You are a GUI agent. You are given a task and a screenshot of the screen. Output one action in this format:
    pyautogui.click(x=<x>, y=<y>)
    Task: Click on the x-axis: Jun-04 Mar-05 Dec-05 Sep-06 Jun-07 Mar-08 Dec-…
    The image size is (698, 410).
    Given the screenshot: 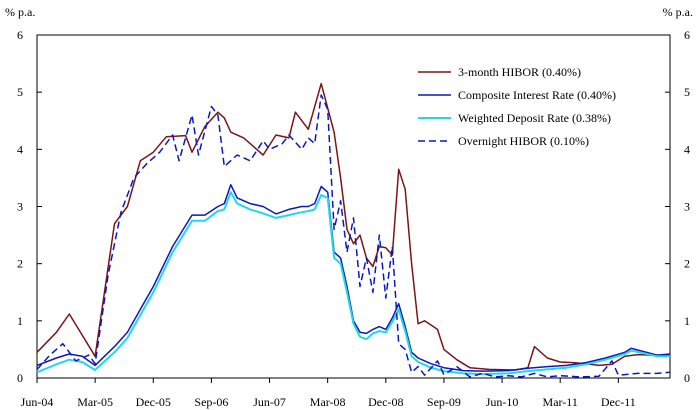 What is the action you would take?
    pyautogui.click(x=328, y=393)
    